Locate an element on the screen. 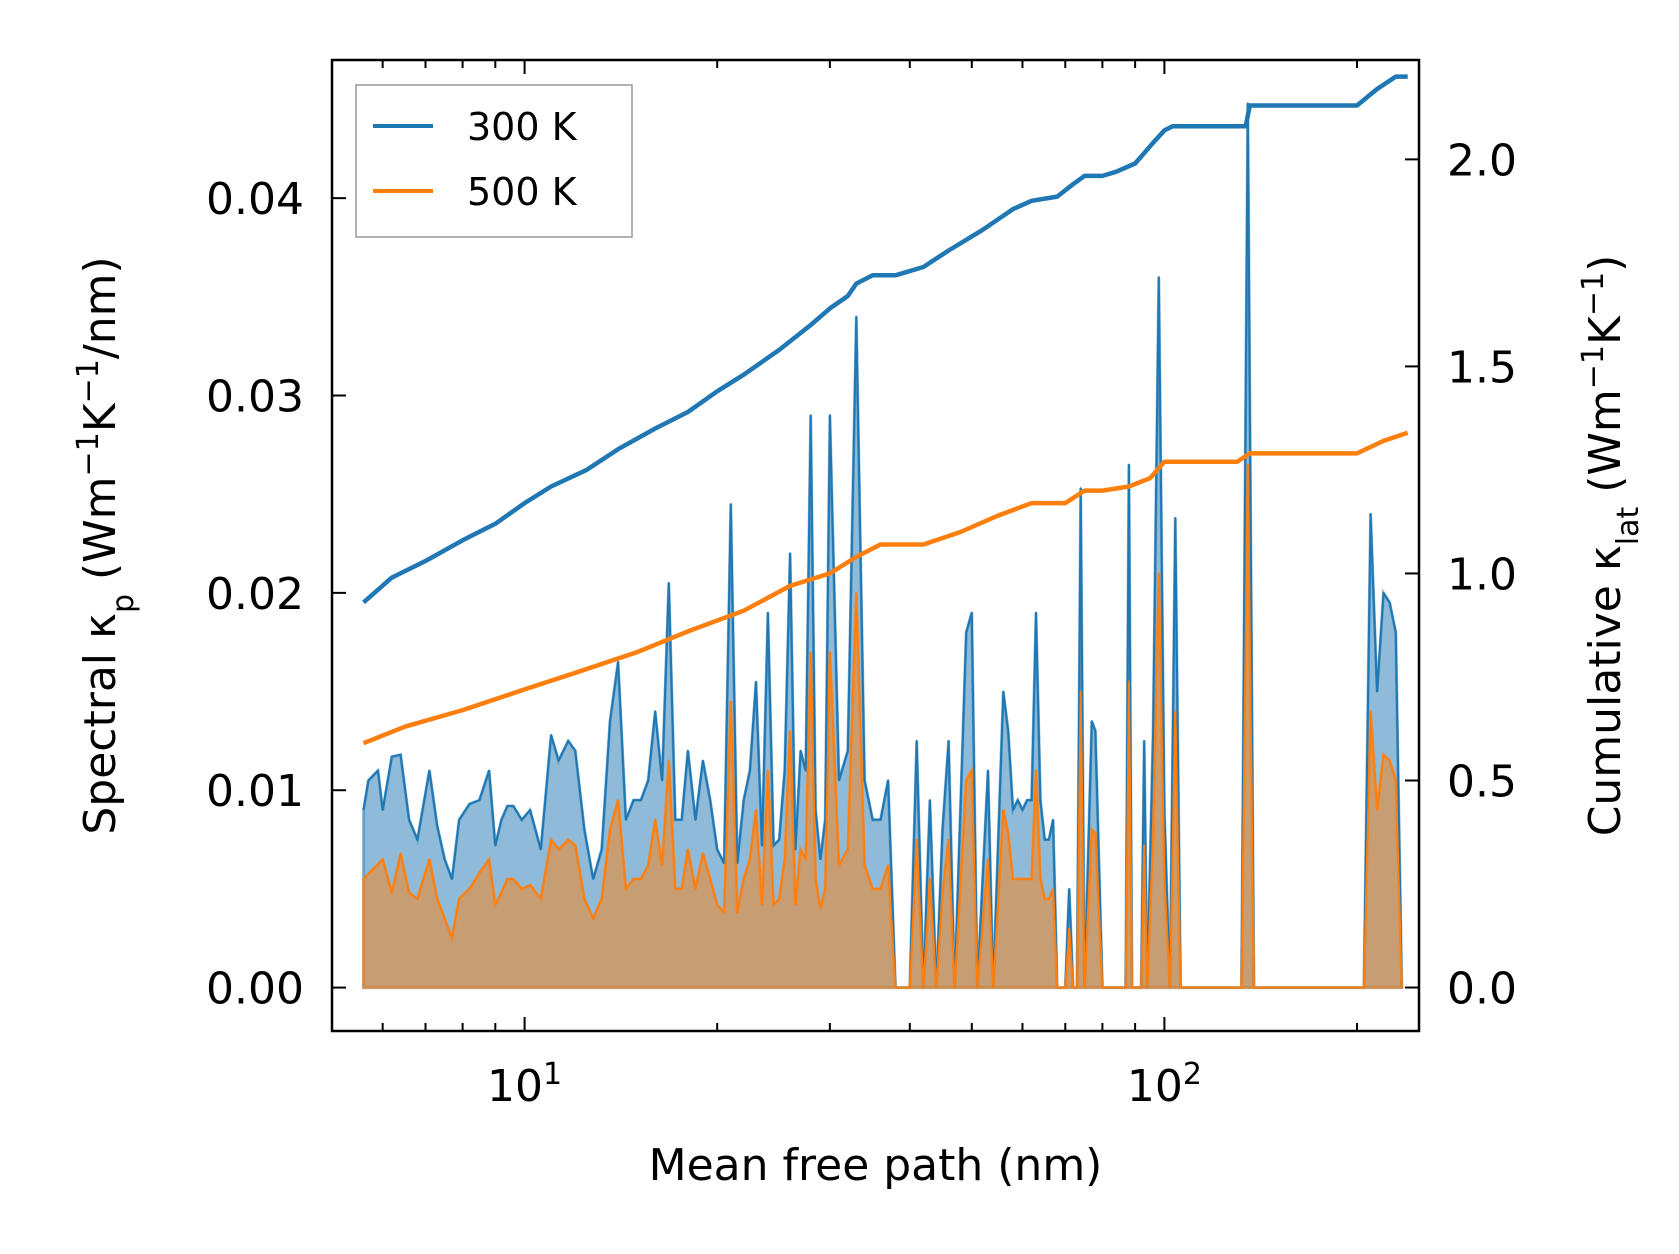 The width and height of the screenshot is (1679, 1254). x-tick-label: 10¹ is located at coordinates (524, 1085).